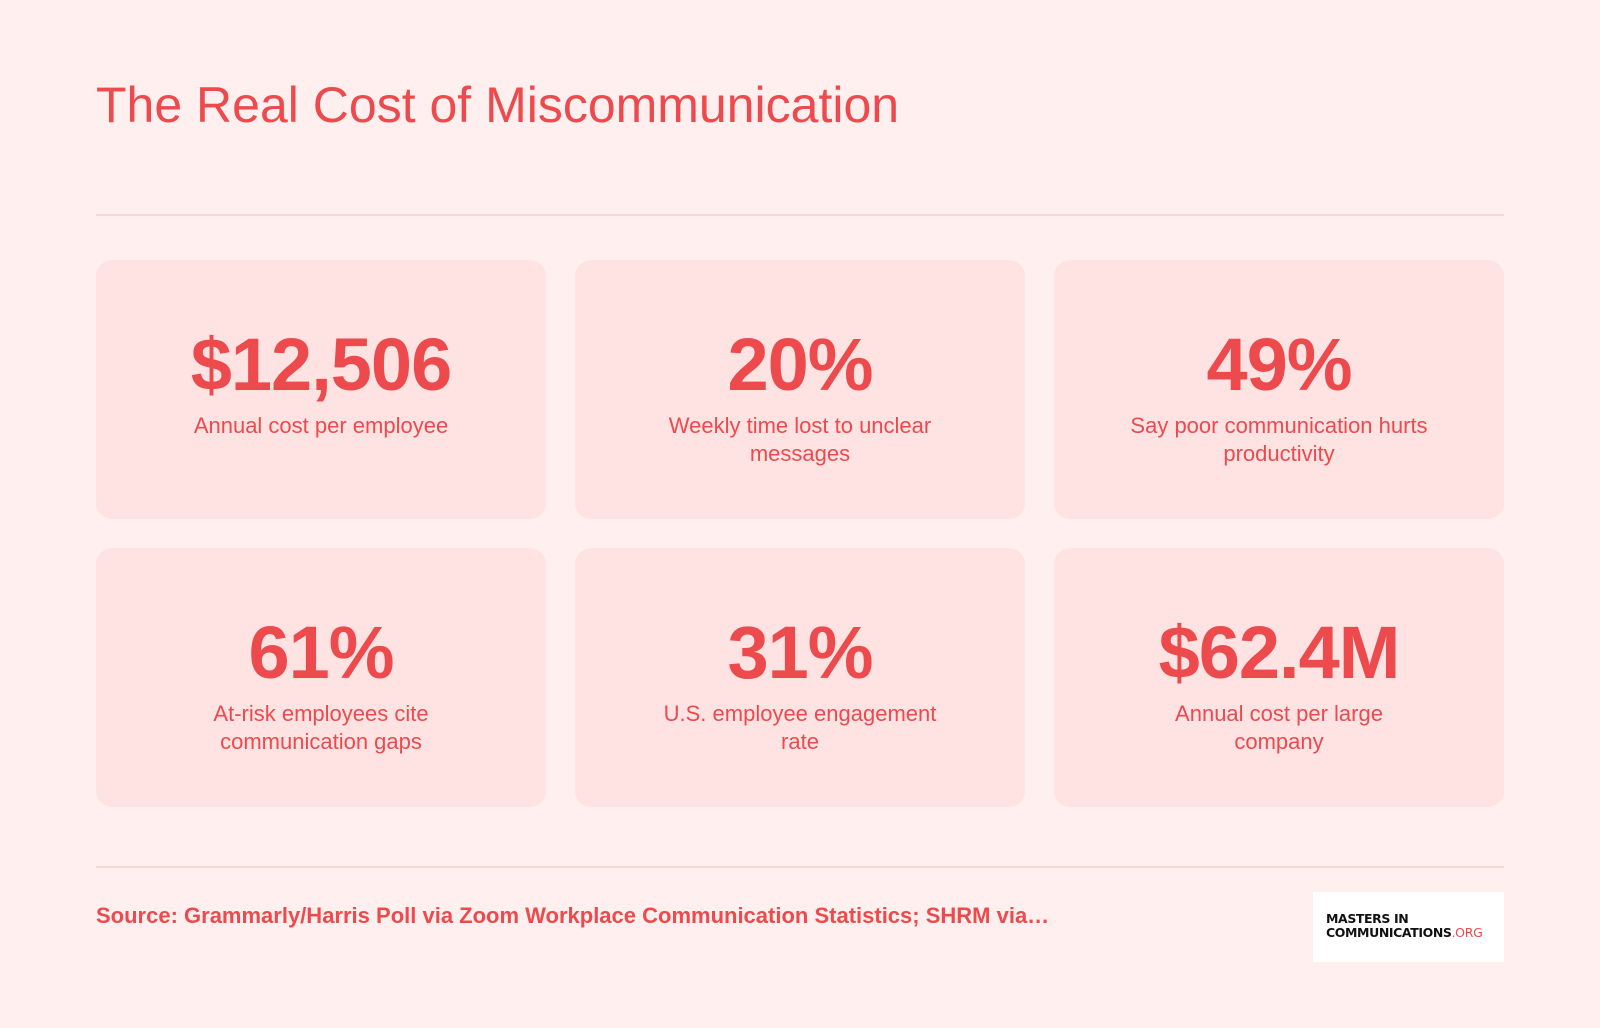 The image size is (1600, 1028). Describe the element at coordinates (800, 652) in the screenshot. I see `stat-value: 31%` at that location.